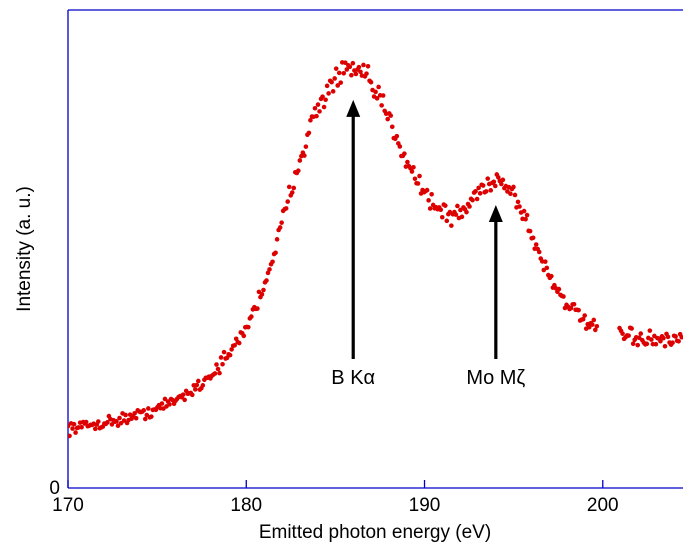 Image resolution: width=683 pixels, height=547 pixels. What do you see at coordinates (68, 505) in the screenshot?
I see `x-tick-label-170: 170` at bounding box center [68, 505].